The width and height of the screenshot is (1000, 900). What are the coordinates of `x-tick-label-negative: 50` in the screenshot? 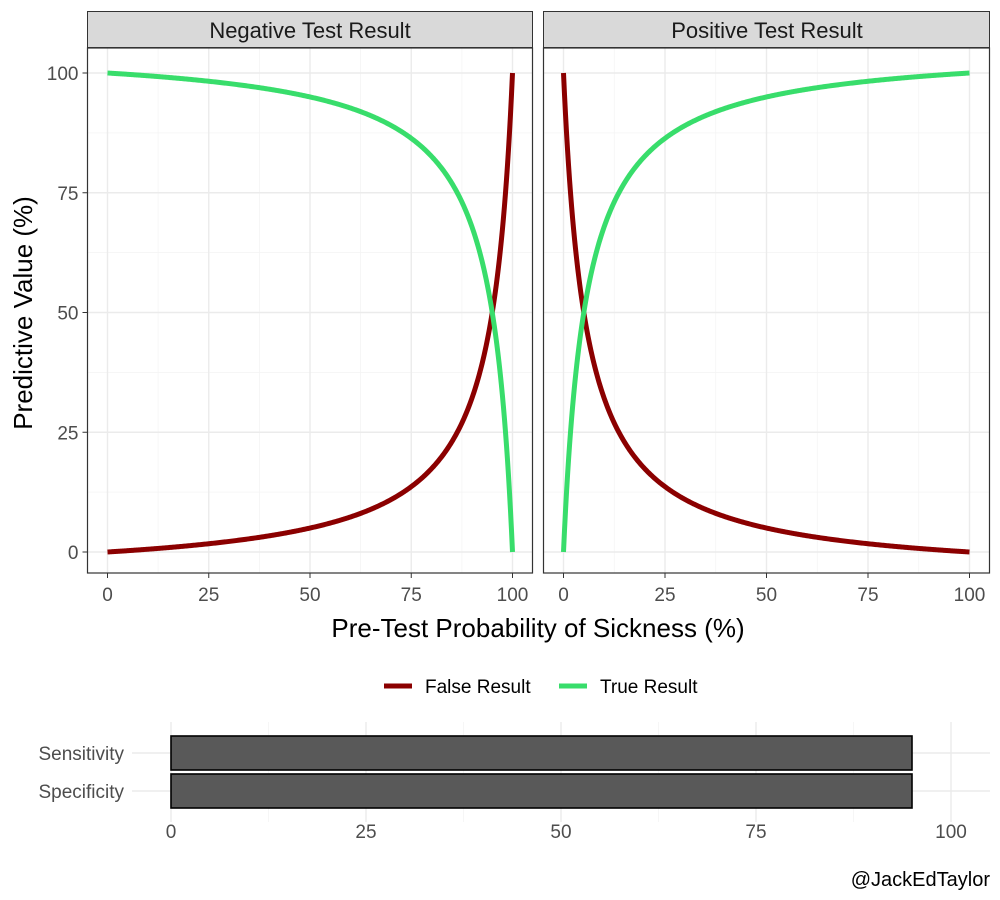 It's located at (309, 595).